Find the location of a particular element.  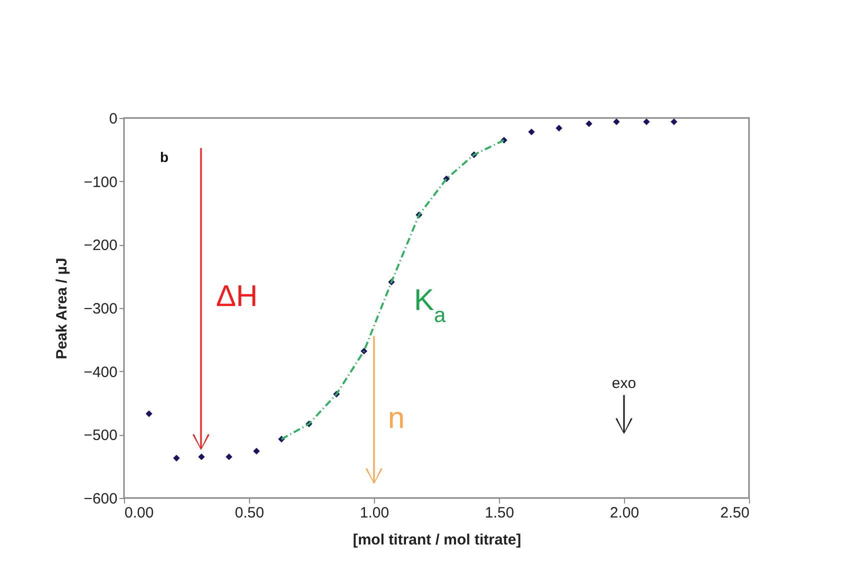

annotation: ΔH is located at coordinates (237, 296).